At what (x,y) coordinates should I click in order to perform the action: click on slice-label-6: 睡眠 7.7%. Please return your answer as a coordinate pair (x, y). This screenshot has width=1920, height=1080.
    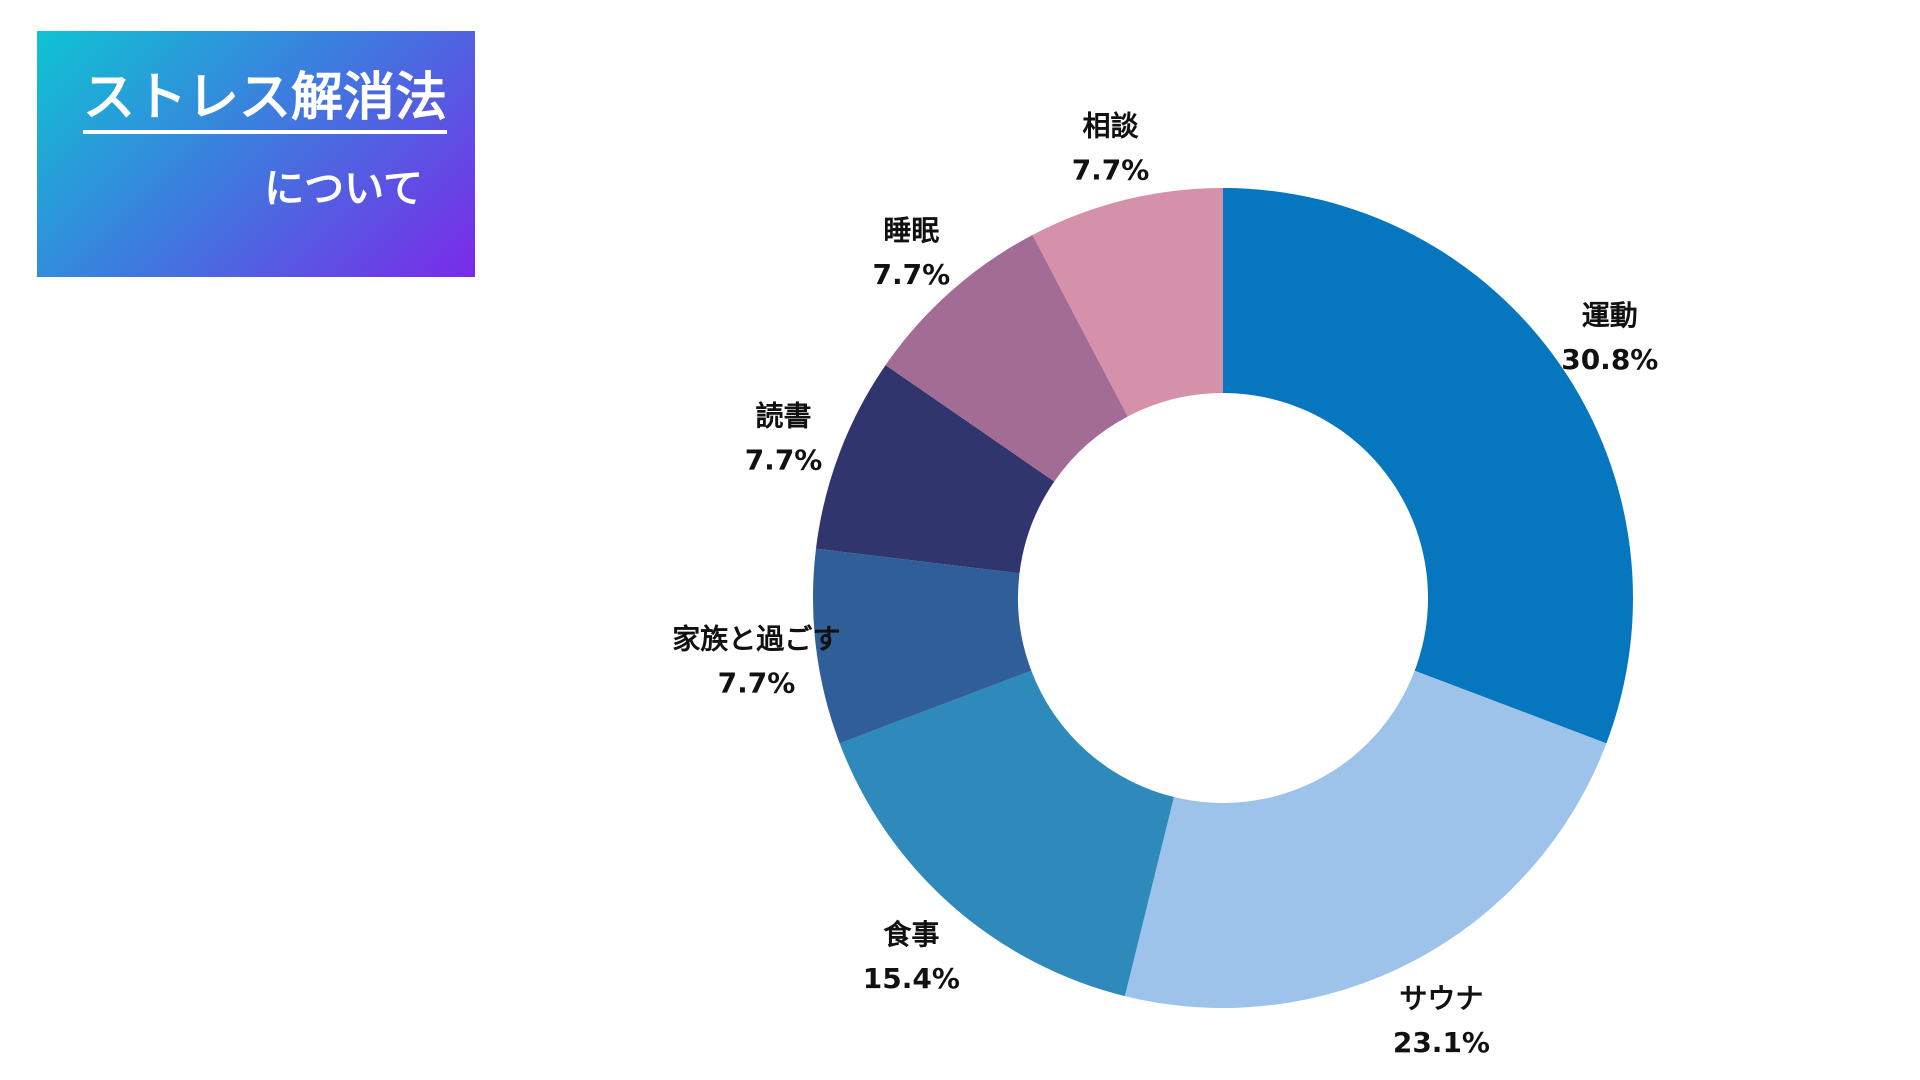
    Looking at the image, I should click on (912, 252).